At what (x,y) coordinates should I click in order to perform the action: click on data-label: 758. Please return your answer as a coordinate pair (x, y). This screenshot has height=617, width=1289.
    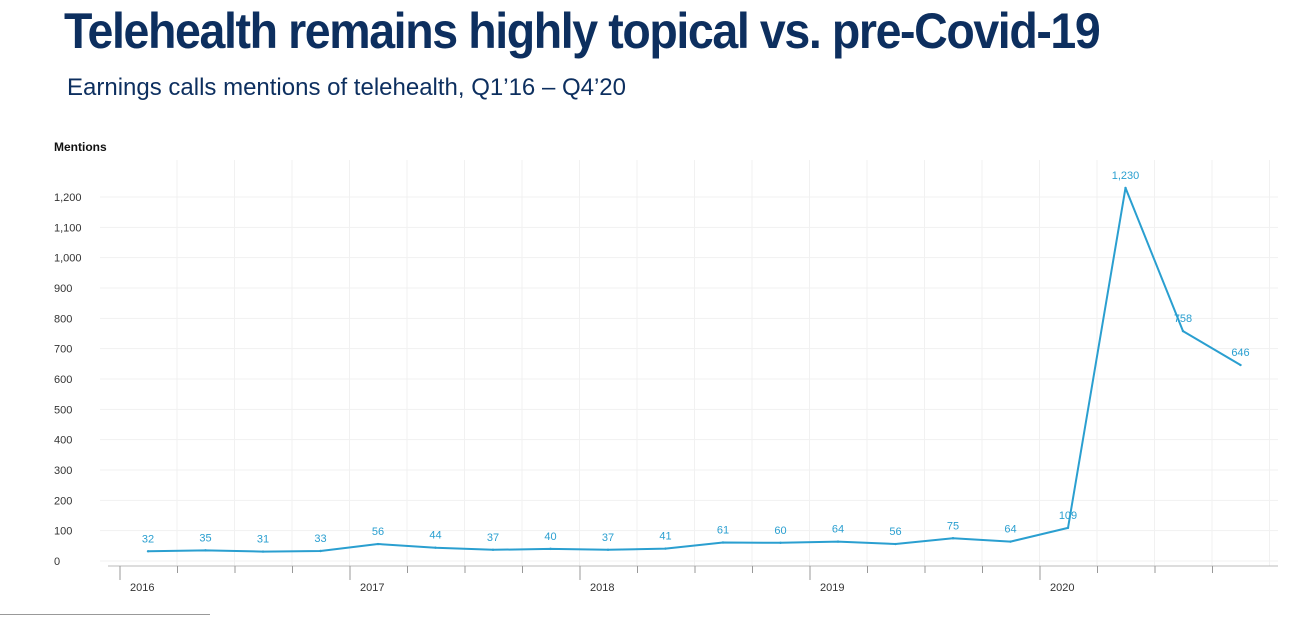
    Looking at the image, I should click on (1183, 319).